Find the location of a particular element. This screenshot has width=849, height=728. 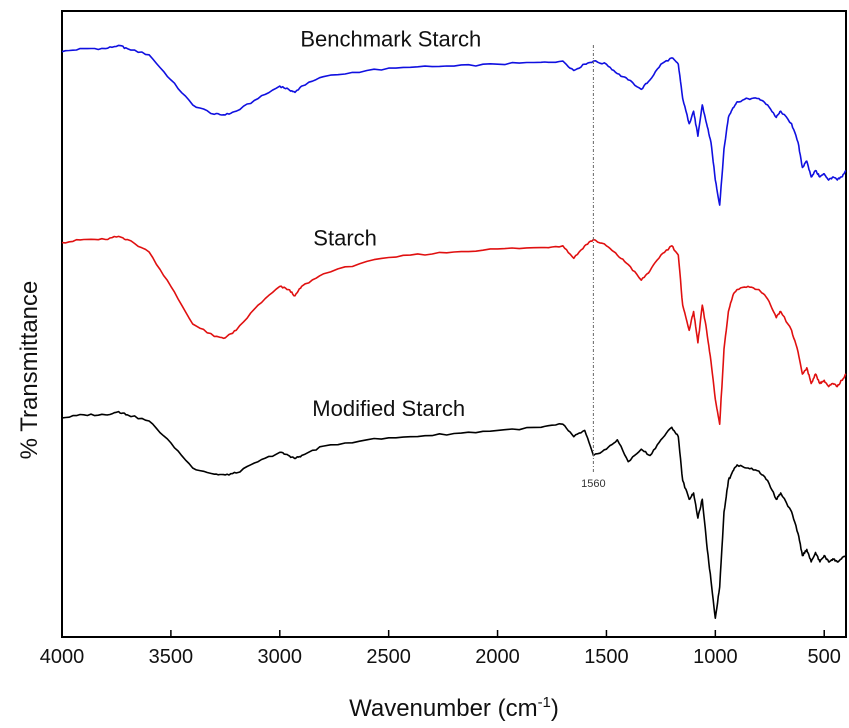

series-label-modified-starch: Modified Starch is located at coordinates (388, 408).